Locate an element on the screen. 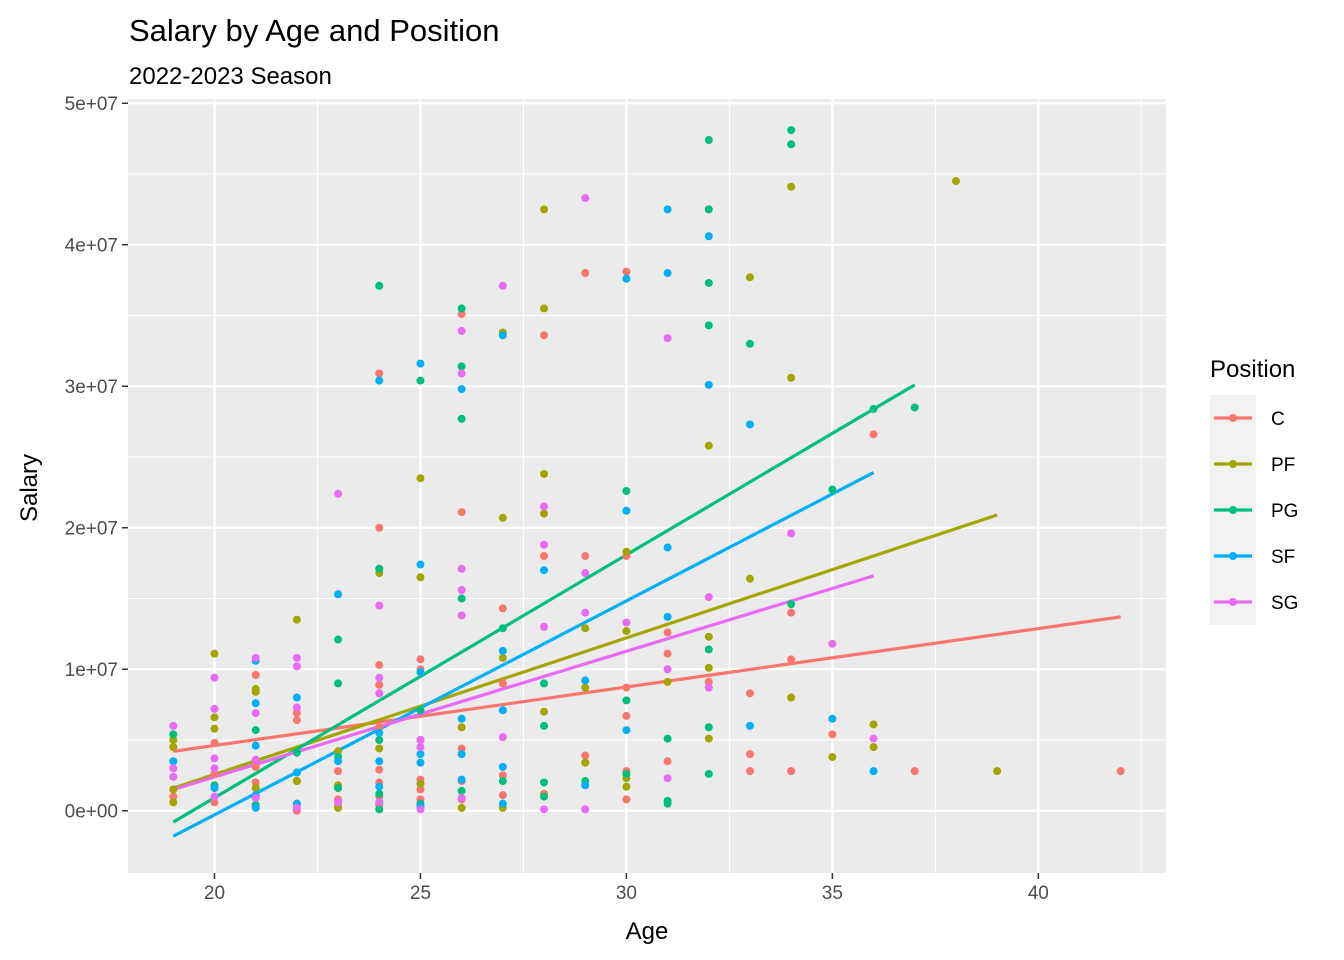  trend-line-sg is located at coordinates (523, 683).